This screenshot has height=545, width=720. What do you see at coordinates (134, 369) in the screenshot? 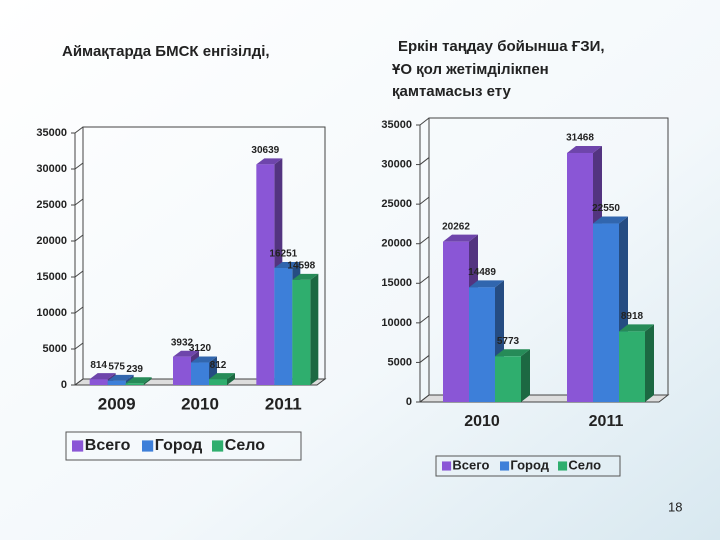
I see `data-label: 239` at bounding box center [134, 369].